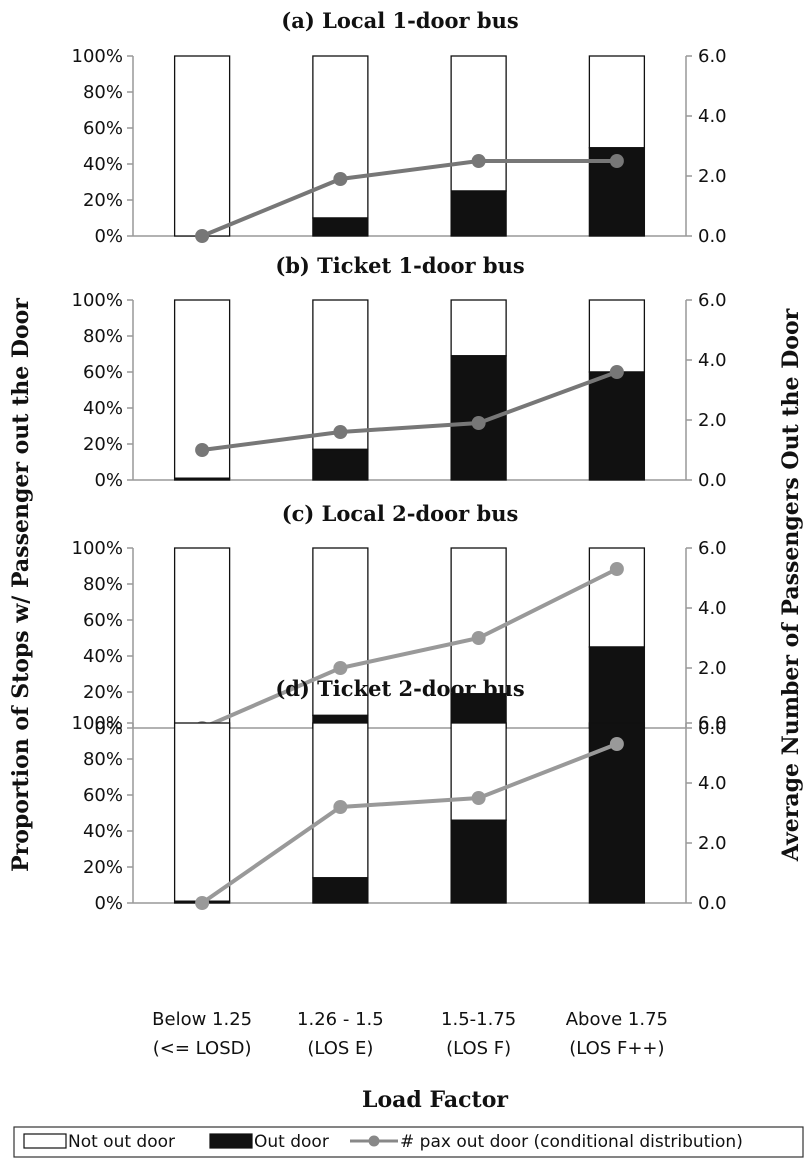 Image resolution: width=811 pixels, height=1162 pixels. I want to click on x-category-label-line2: (<= LOSD), so click(202, 1048).